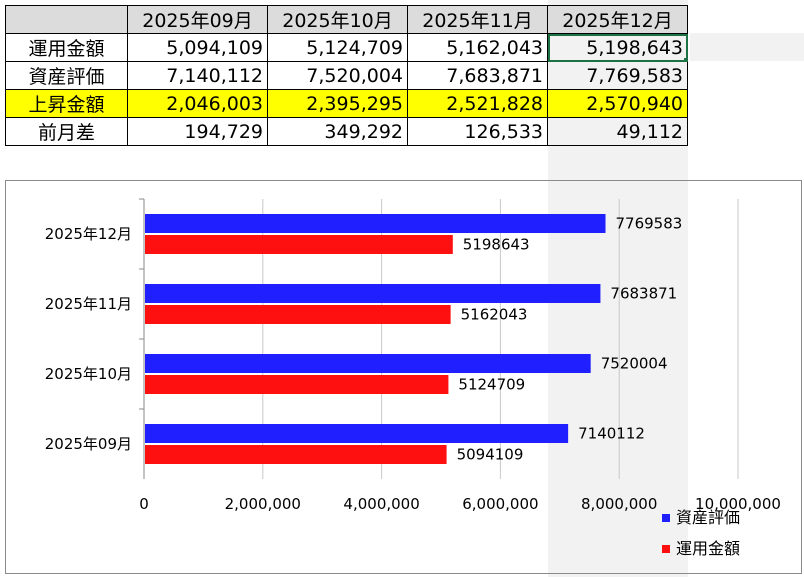 The image size is (804, 577). Describe the element at coordinates (477, 75) in the screenshot. I see `table-cell: 7,683,871` at that location.